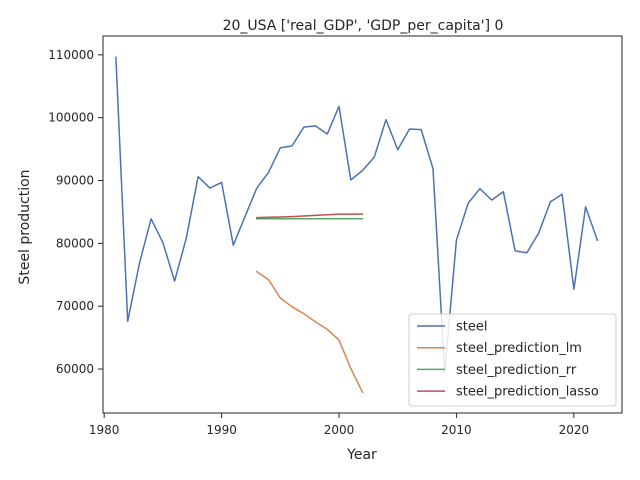 The height and width of the screenshot is (480, 640). What do you see at coordinates (75, 181) in the screenshot?
I see `y-tick-label: 90000` at bounding box center [75, 181].